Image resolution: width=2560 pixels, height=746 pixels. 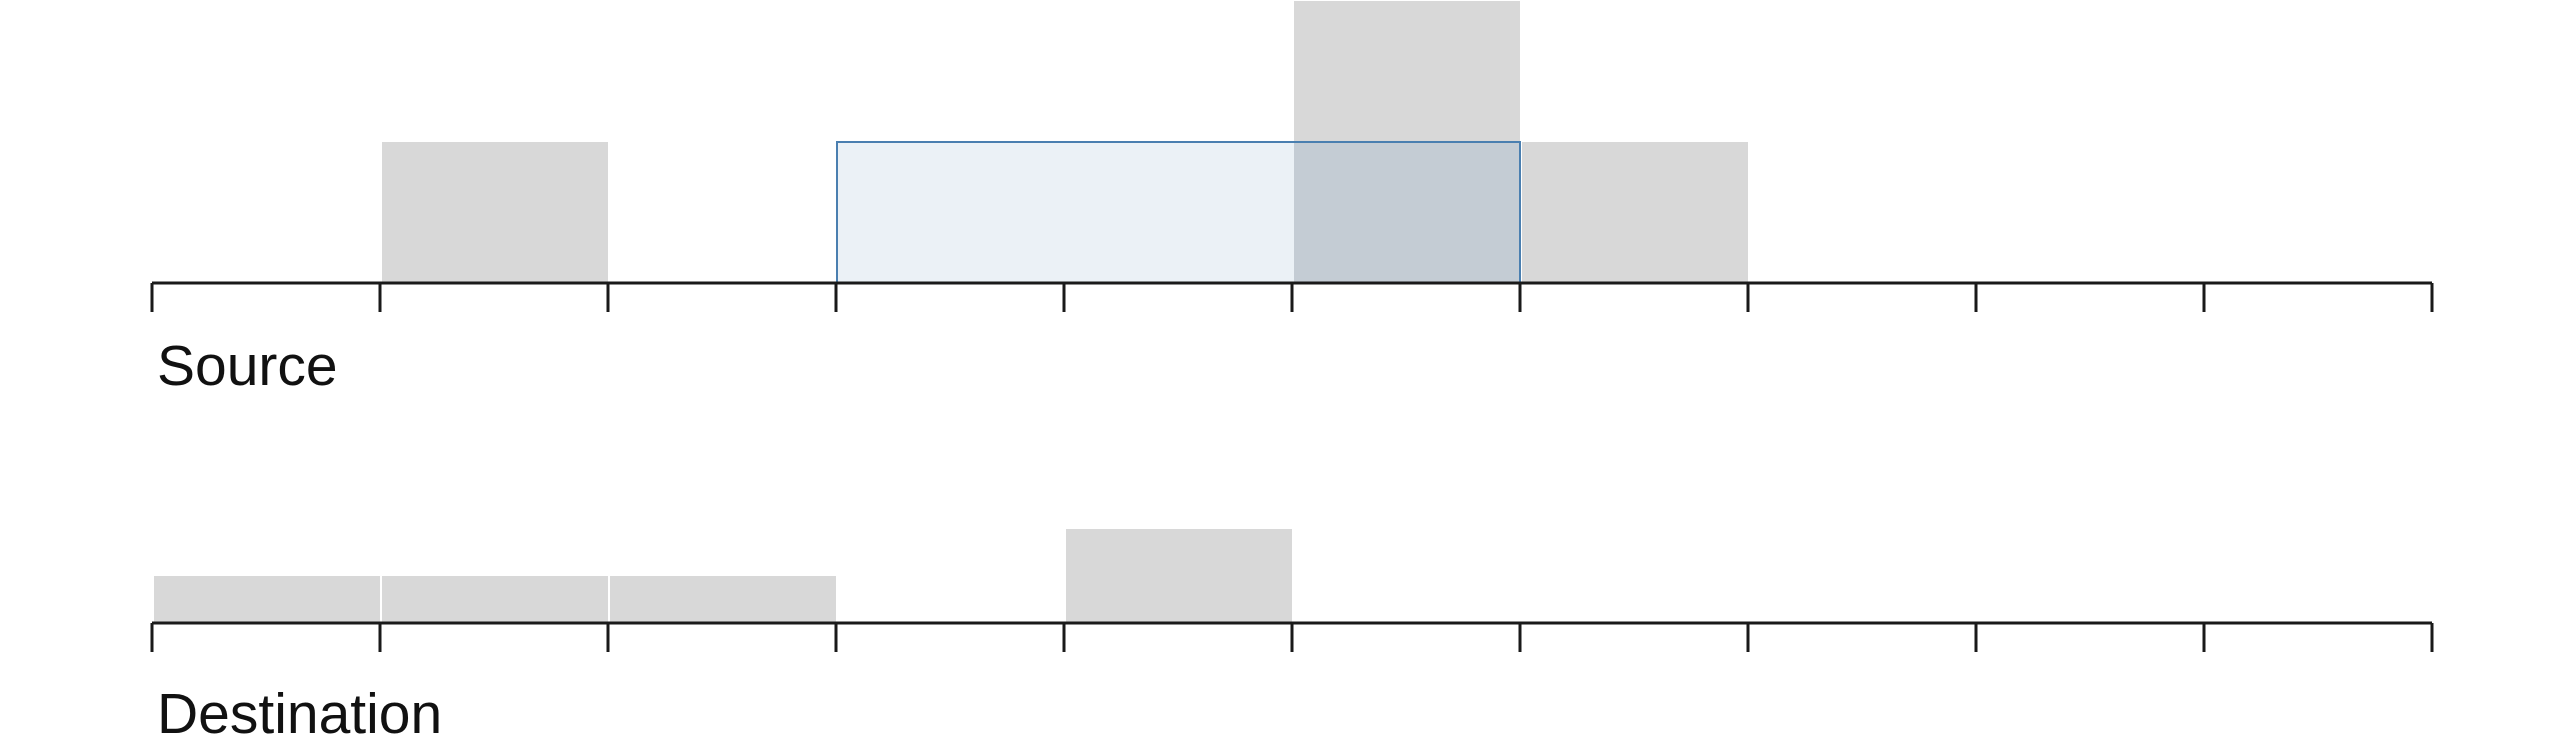 I want to click on destination-label: Destination, so click(x=300, y=714).